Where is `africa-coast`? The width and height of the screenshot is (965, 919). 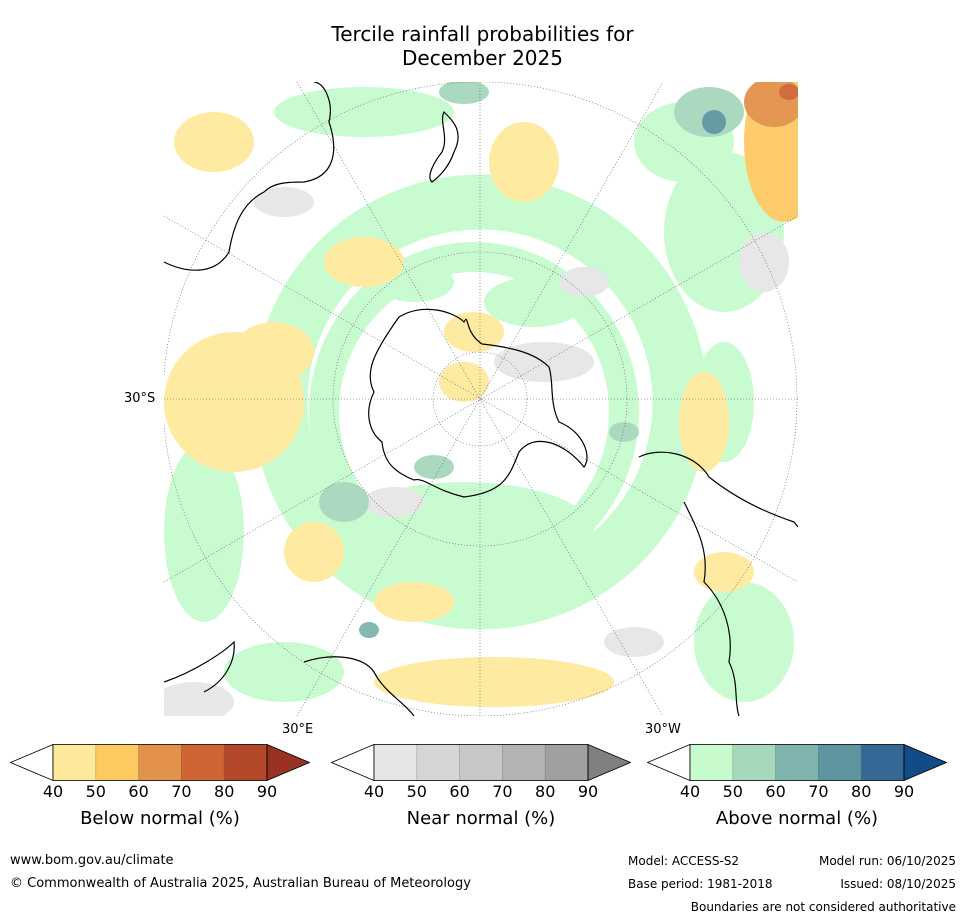 africa-coast is located at coordinates (289, 678).